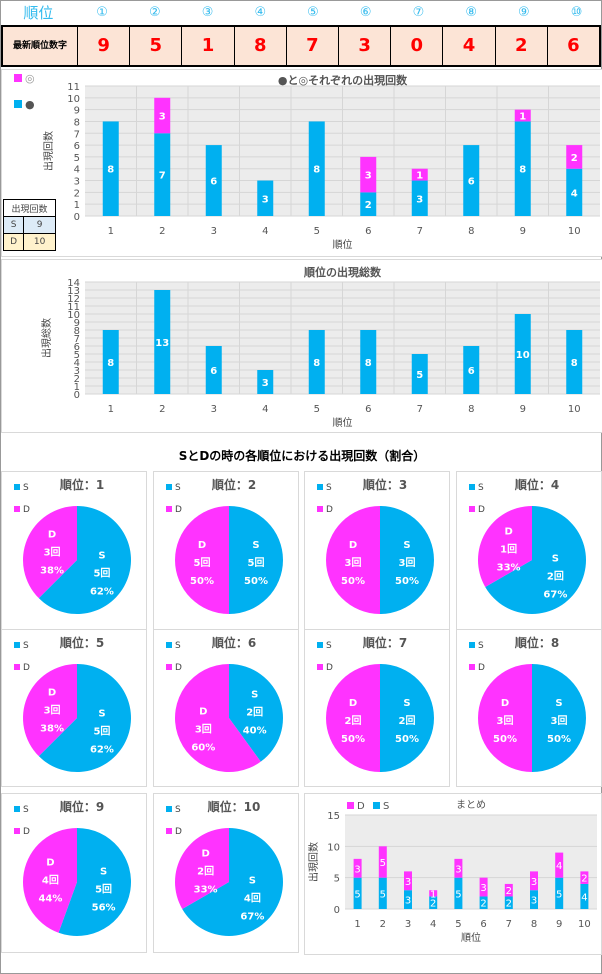 Image resolution: width=602 pixels, height=974 pixels. What do you see at coordinates (572, 46) in the screenshot?
I see `latest-digit-cell: 6` at bounding box center [572, 46].